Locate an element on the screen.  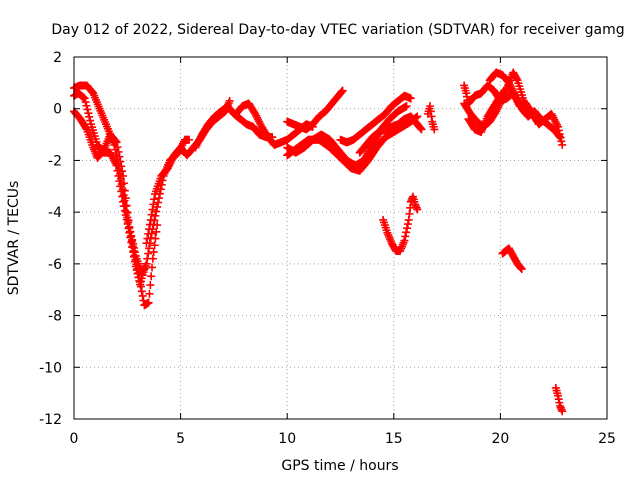
series-sat-A is located at coordinates (116, 195).